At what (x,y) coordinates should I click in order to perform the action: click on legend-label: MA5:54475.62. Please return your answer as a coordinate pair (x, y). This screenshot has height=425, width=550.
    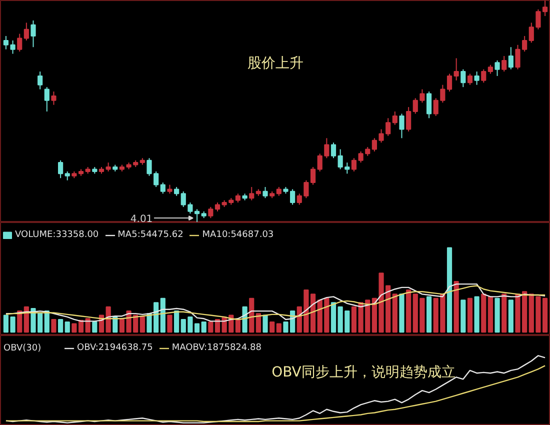
    Looking at the image, I should click on (151, 235).